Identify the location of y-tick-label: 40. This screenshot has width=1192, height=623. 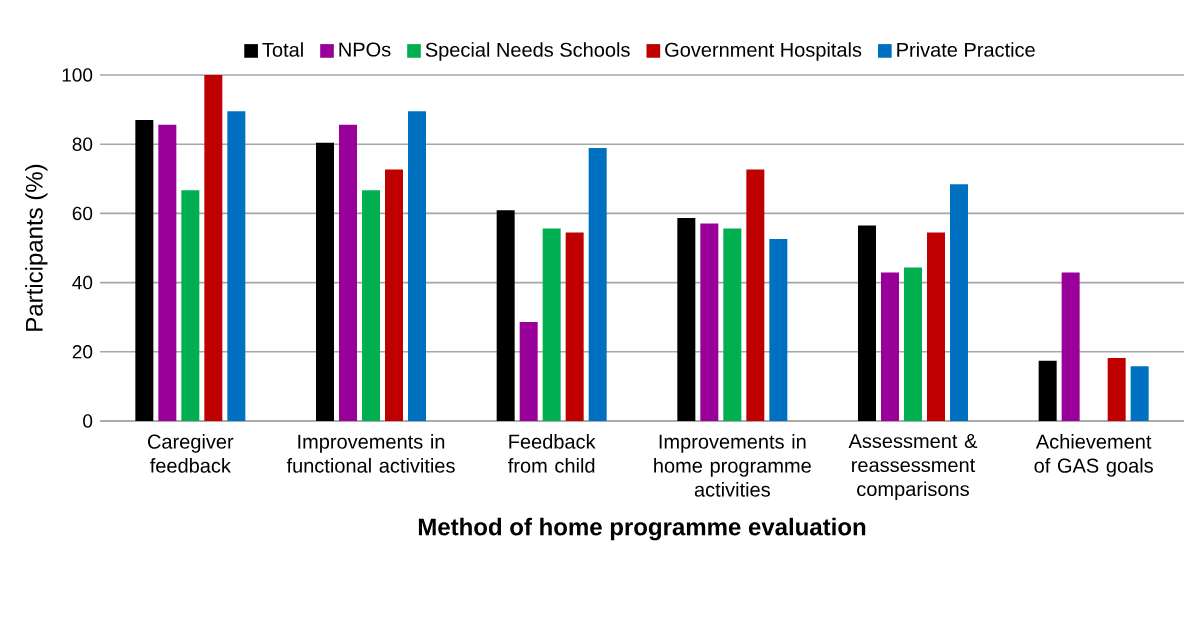
(82, 282).